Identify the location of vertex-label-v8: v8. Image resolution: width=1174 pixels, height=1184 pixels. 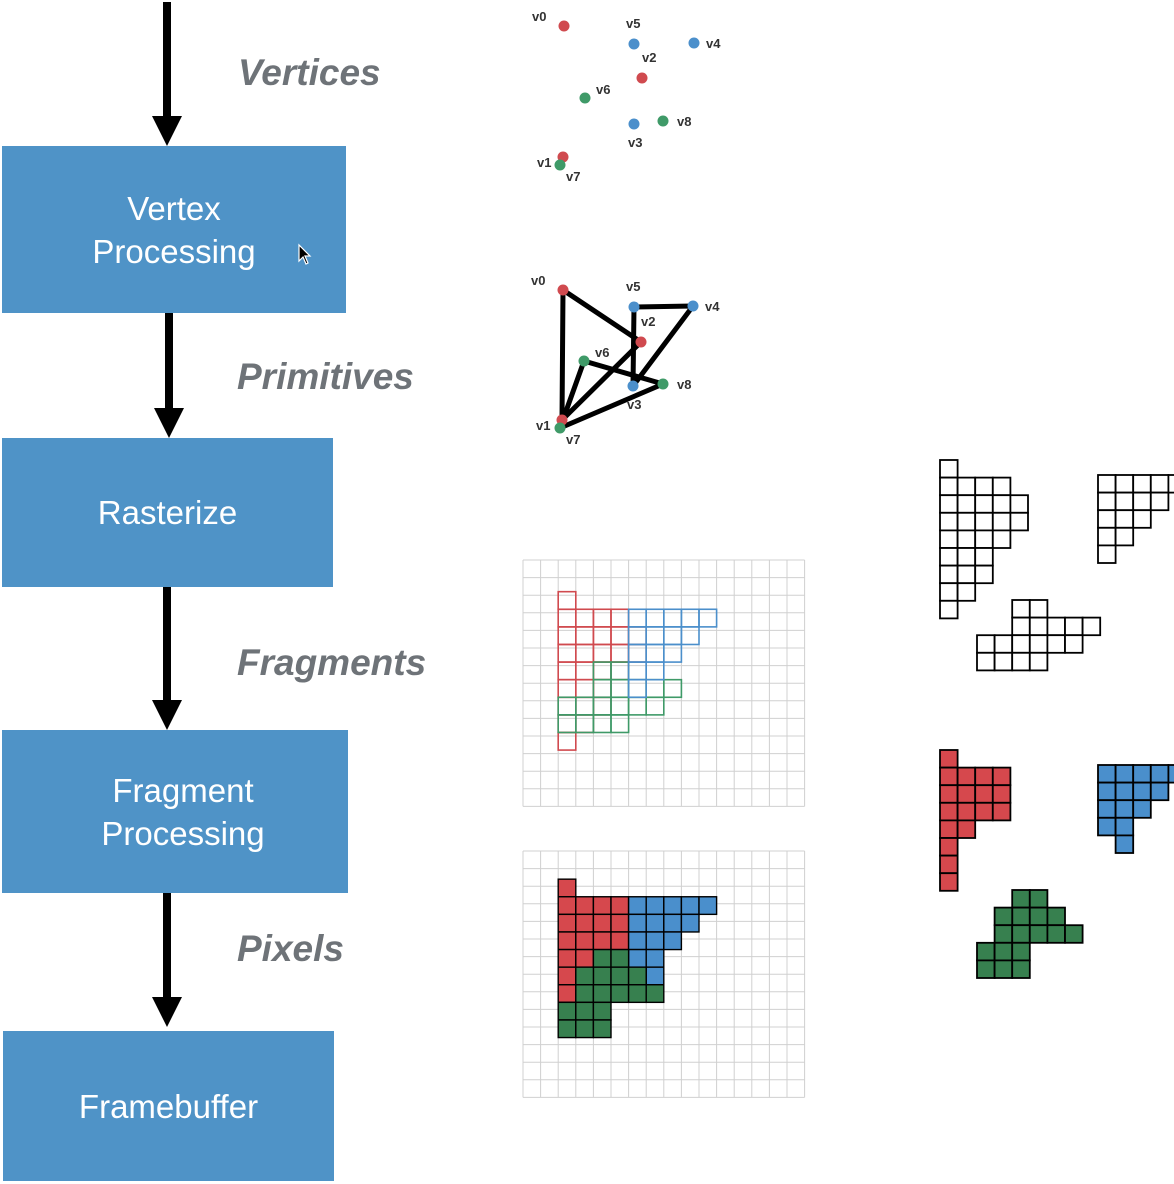
(684, 121).